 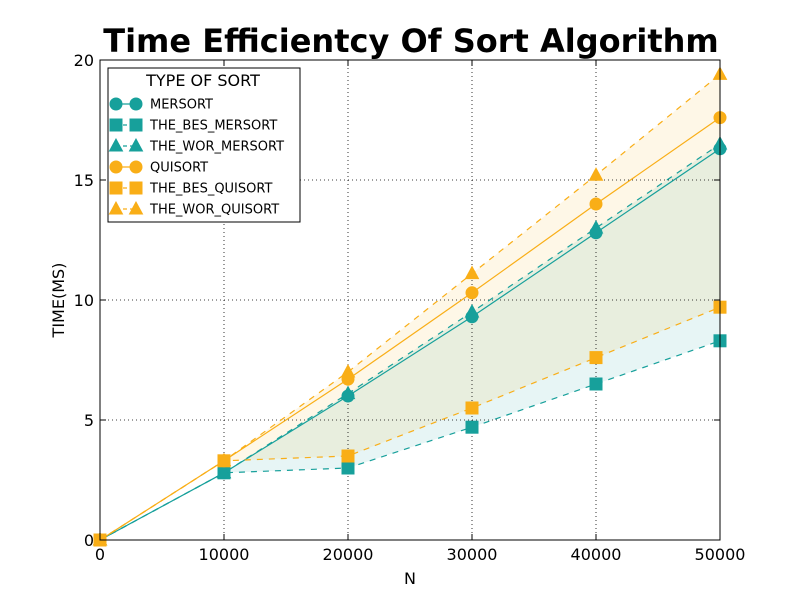 What do you see at coordinates (596, 554) in the screenshot?
I see `x-tick-label: 40000` at bounding box center [596, 554].